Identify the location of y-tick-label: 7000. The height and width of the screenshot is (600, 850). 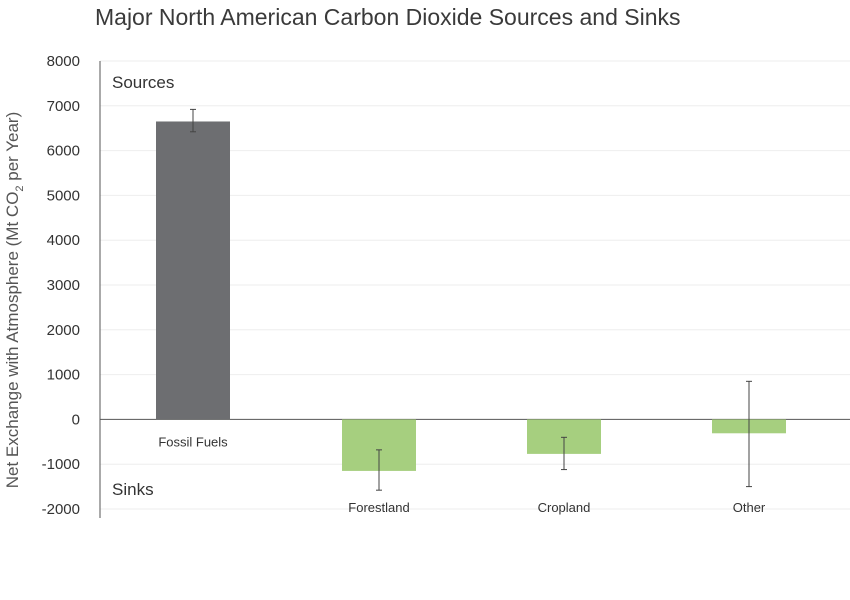
(63, 106).